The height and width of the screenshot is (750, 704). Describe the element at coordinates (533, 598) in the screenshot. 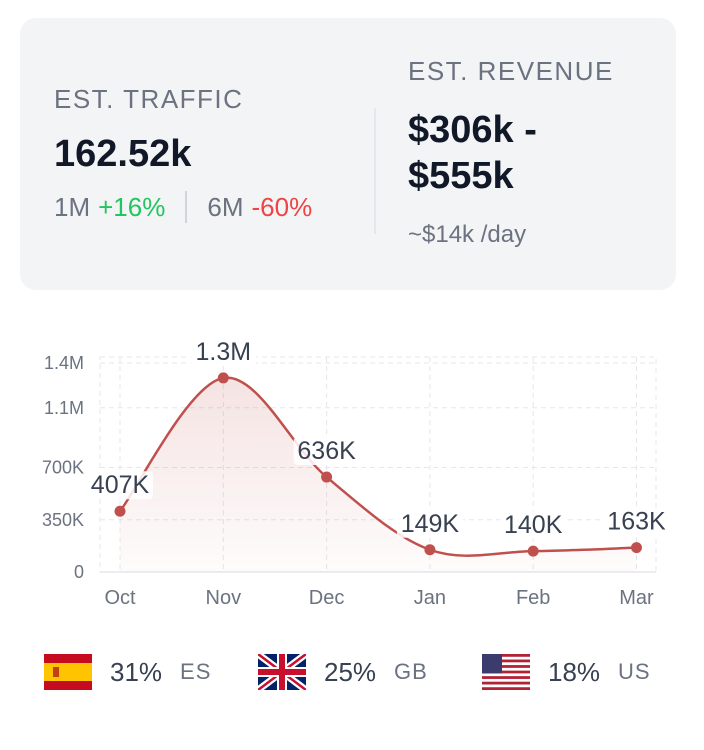

I see `x-tick-label: Feb` at that location.